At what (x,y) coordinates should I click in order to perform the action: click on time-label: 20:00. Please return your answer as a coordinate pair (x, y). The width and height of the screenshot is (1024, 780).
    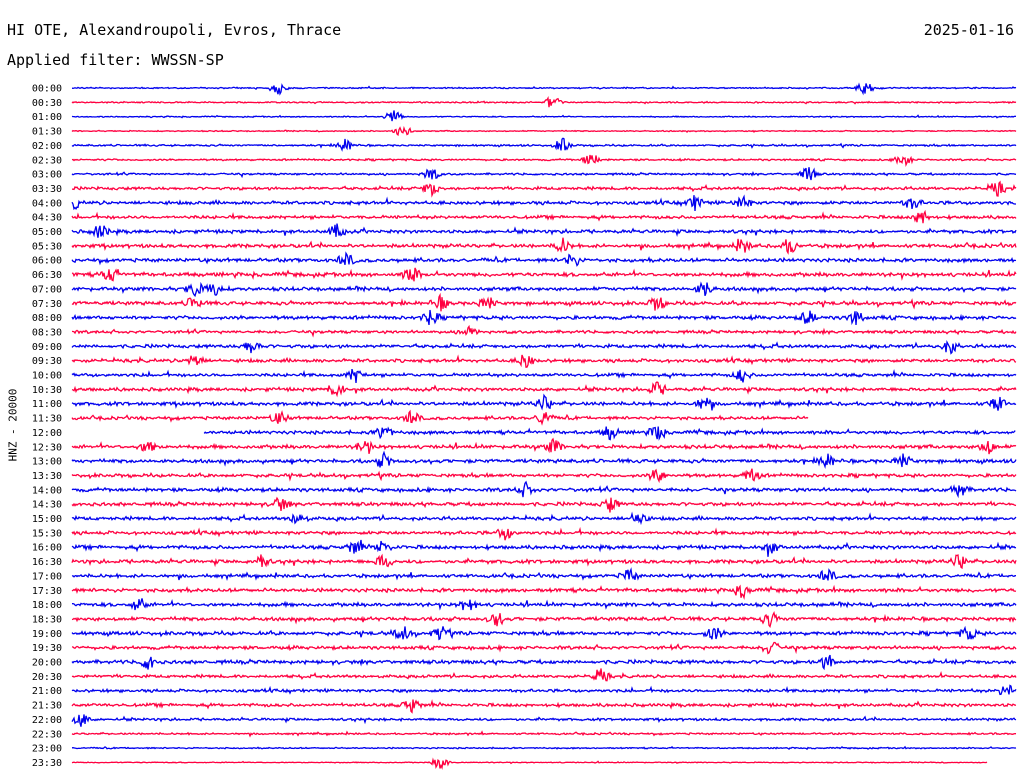
    Looking at the image, I should click on (47, 663).